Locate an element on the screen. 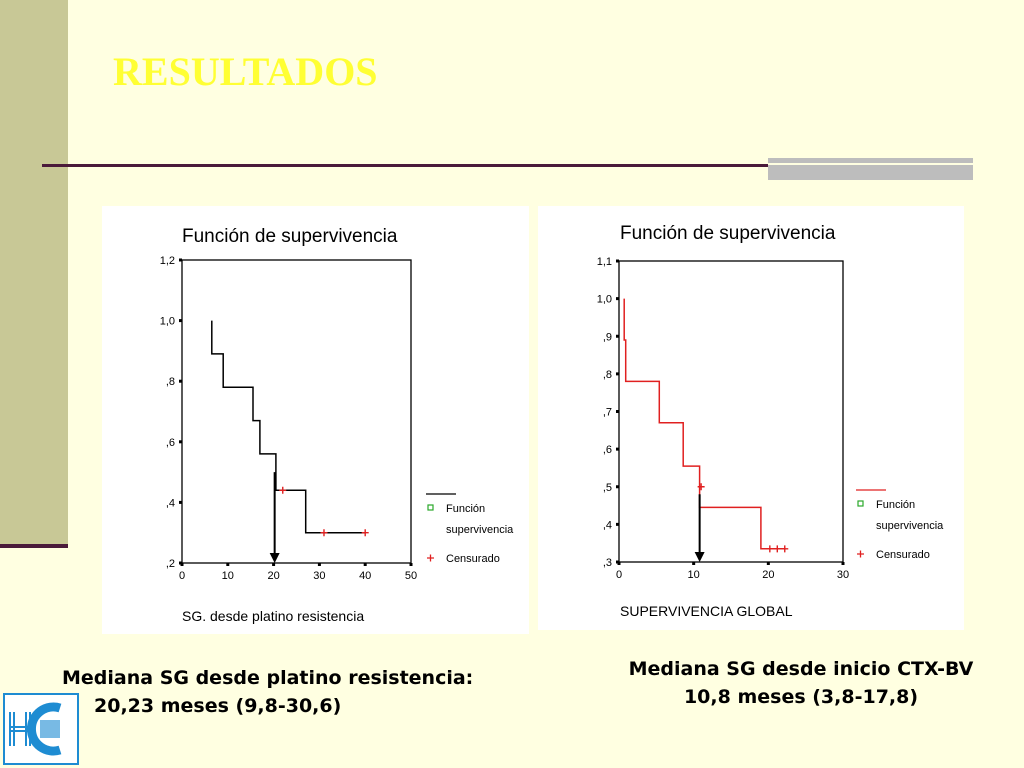  chart1-y-tick-label: ,2 is located at coordinates (170, 564).